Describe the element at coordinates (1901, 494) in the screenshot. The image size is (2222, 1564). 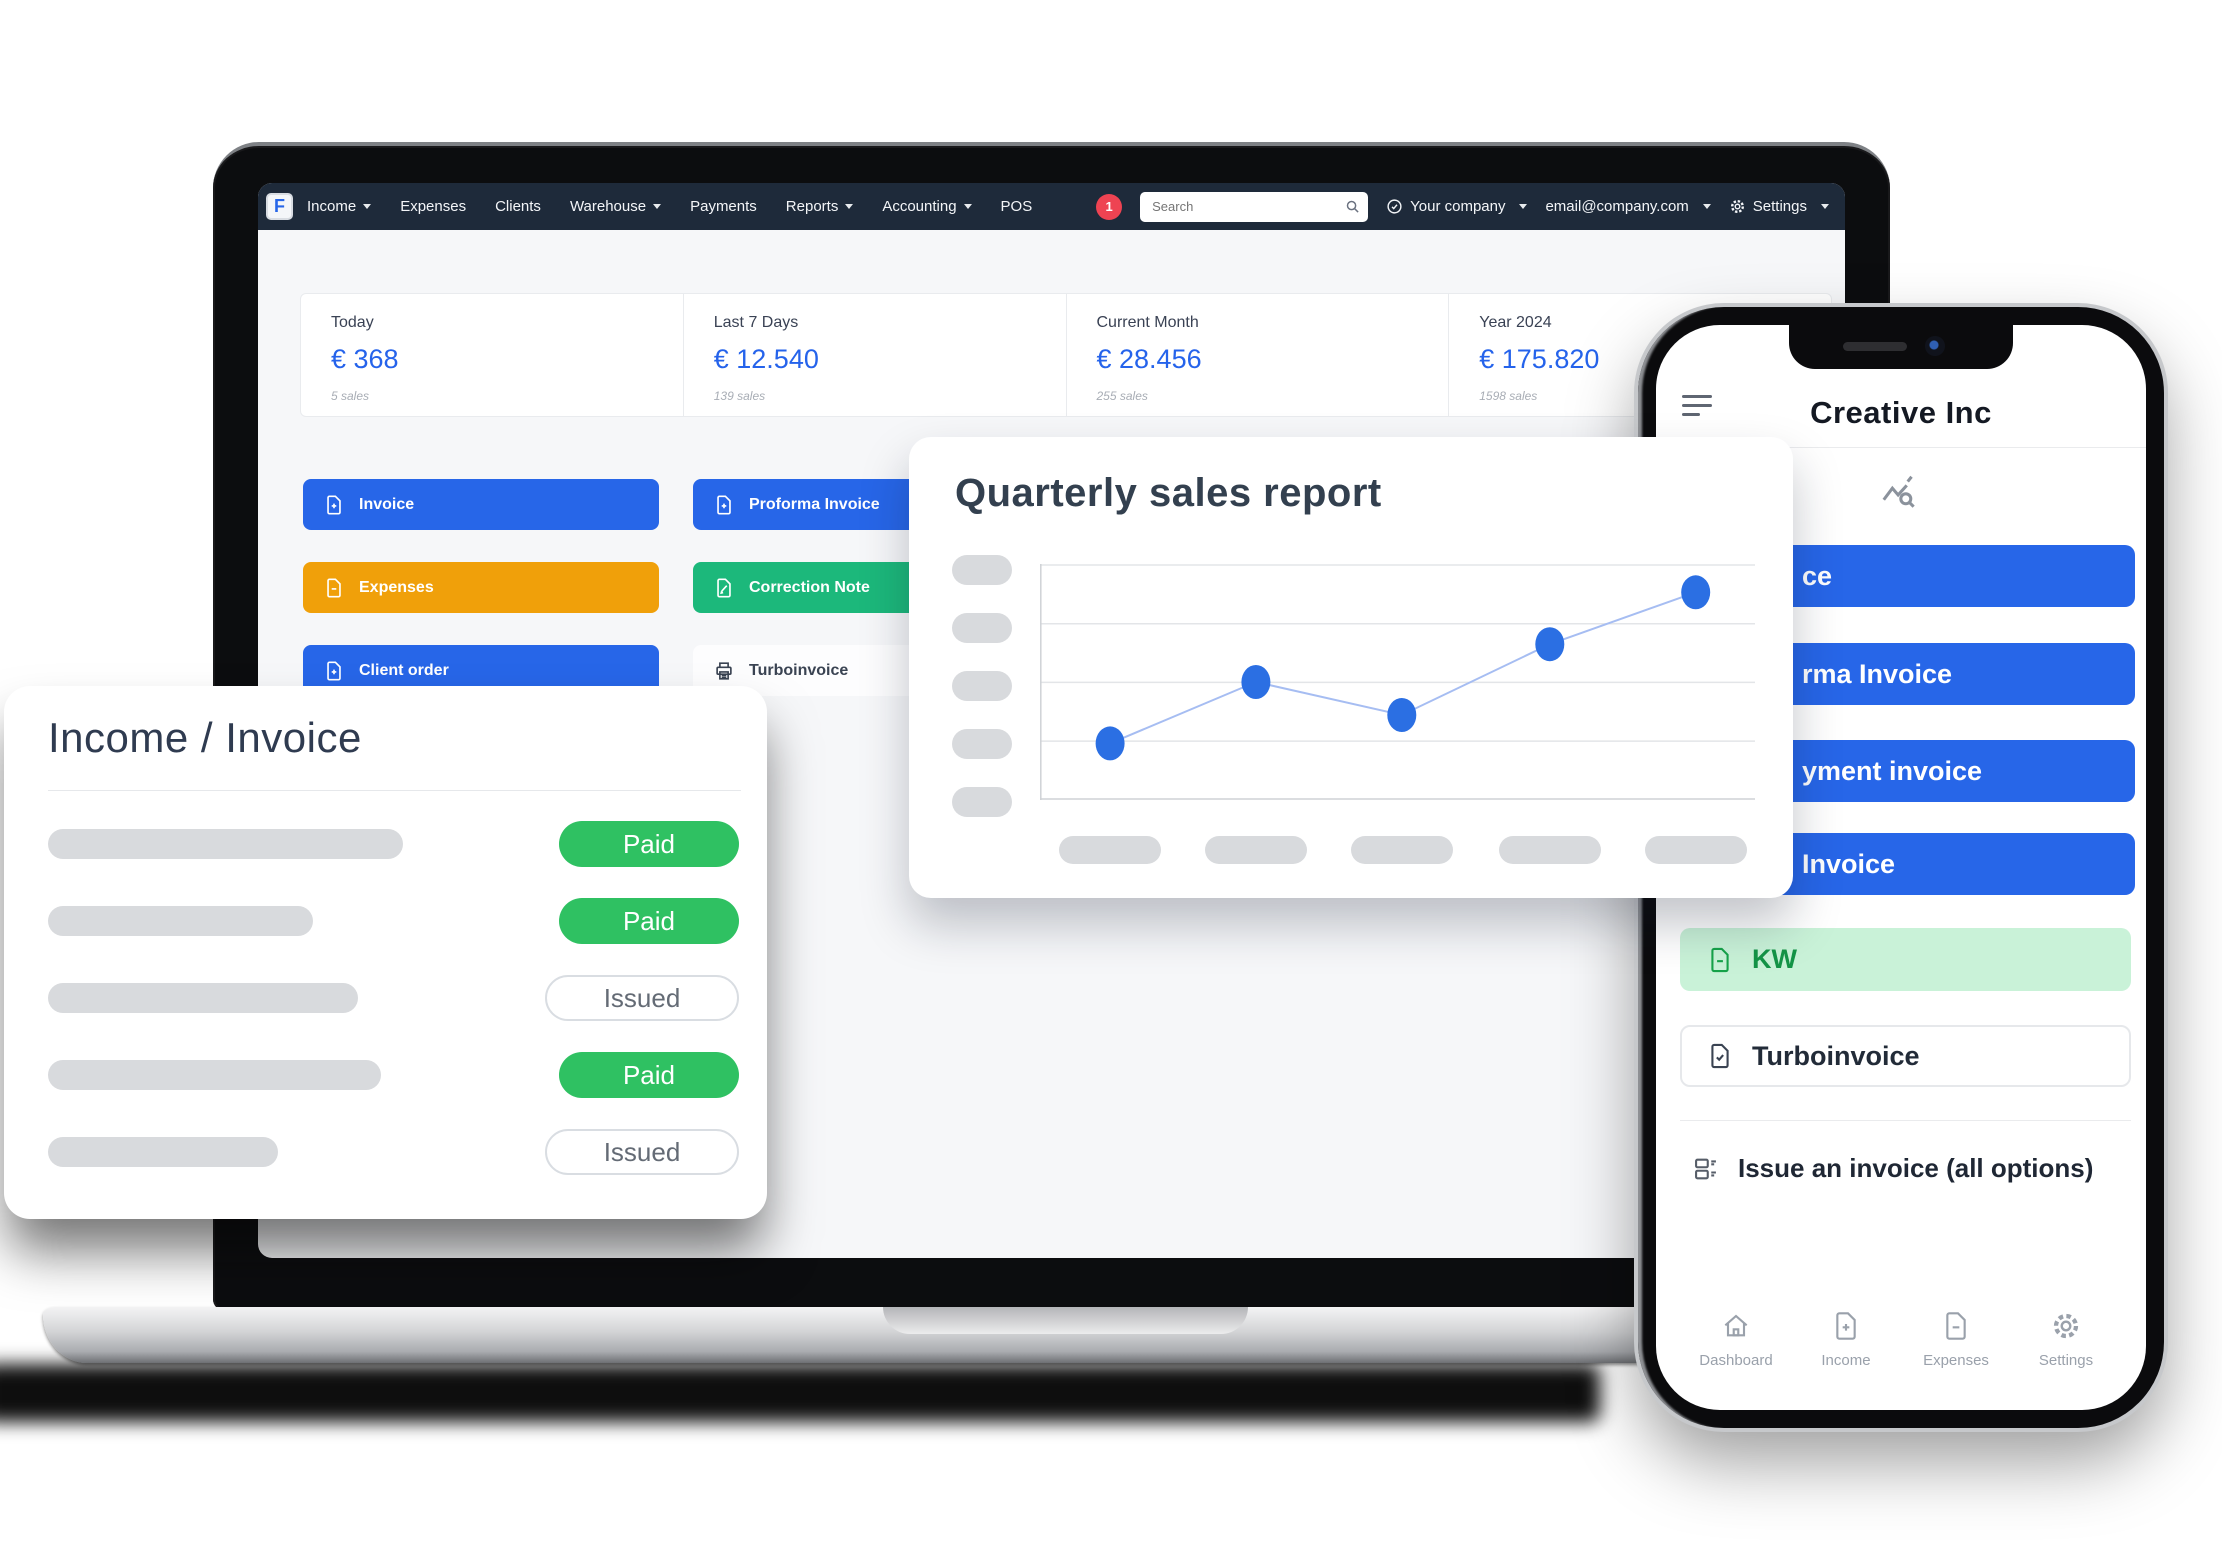
I see `analytics-icon` at that location.